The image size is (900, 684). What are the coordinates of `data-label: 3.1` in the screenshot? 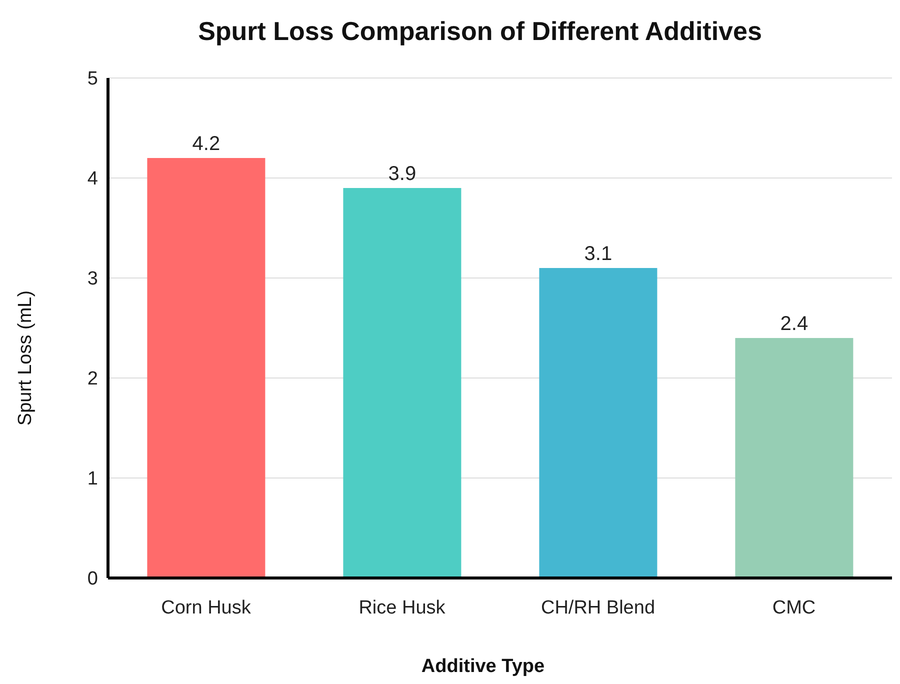 It's located at (598, 254).